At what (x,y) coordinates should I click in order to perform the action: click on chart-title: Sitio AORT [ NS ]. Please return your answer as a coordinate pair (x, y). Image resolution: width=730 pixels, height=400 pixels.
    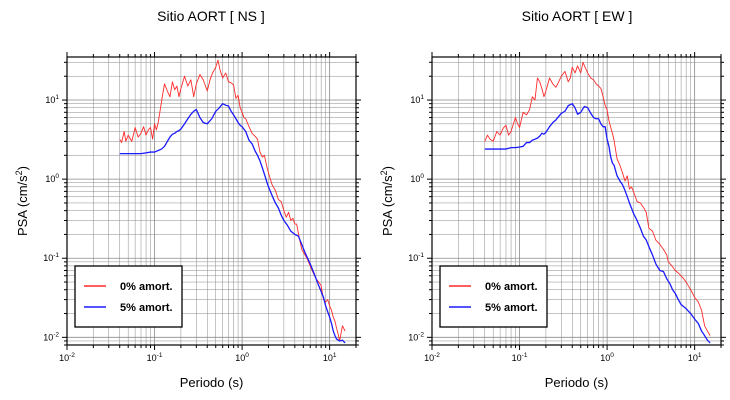
    Looking at the image, I should click on (211, 16).